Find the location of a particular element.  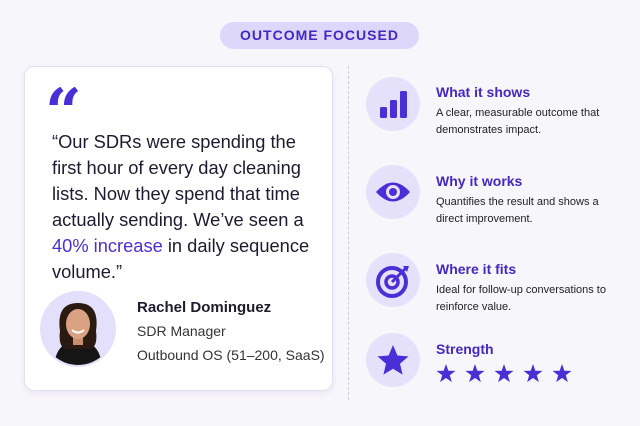

icon-star is located at coordinates (393, 360).